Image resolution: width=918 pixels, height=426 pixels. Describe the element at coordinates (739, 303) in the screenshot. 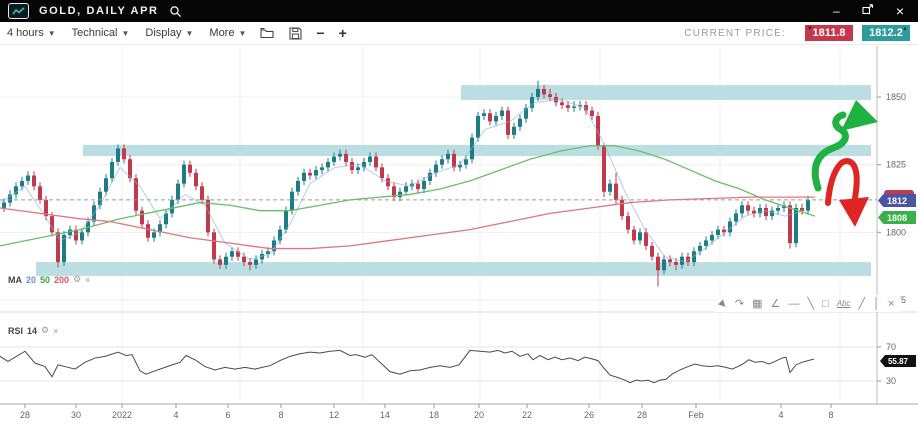

I see `freehand-curve-tool-icon: ↷` at that location.